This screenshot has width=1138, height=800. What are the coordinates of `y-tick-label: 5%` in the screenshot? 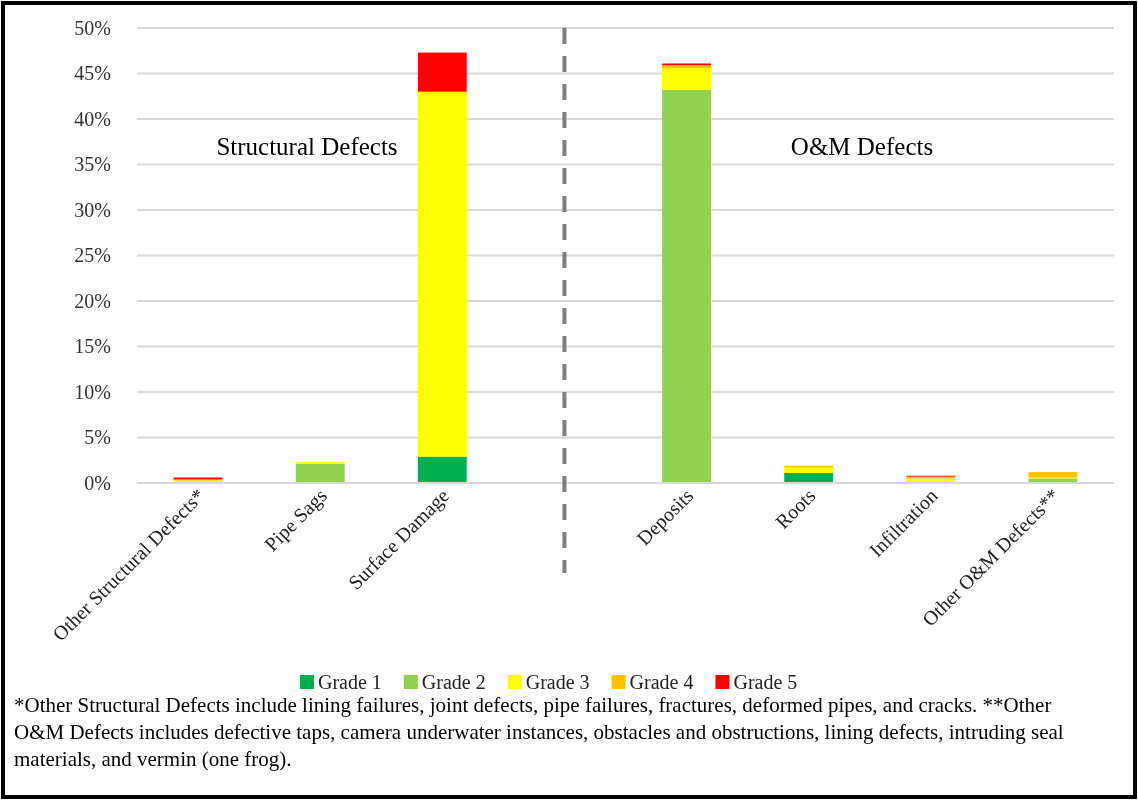 It's located at (97, 437).